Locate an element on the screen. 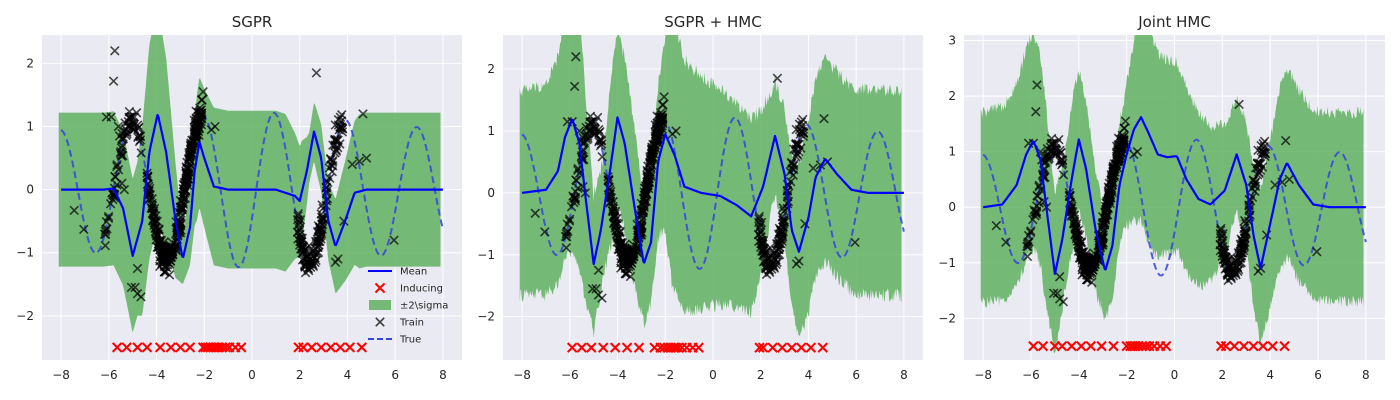 The height and width of the screenshot is (400, 1400). y-tick-label: −1 is located at coordinates (486, 255).